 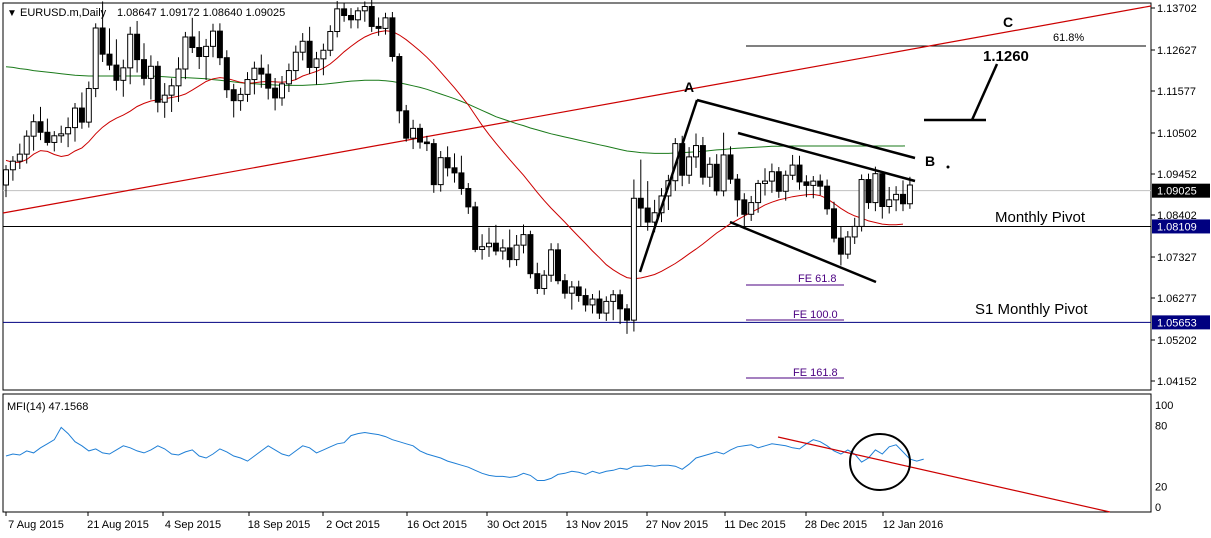 What do you see at coordinates (1031, 309) in the screenshot?
I see `s1-monthly-pivot-label: S1 Monthly Pivot` at bounding box center [1031, 309].